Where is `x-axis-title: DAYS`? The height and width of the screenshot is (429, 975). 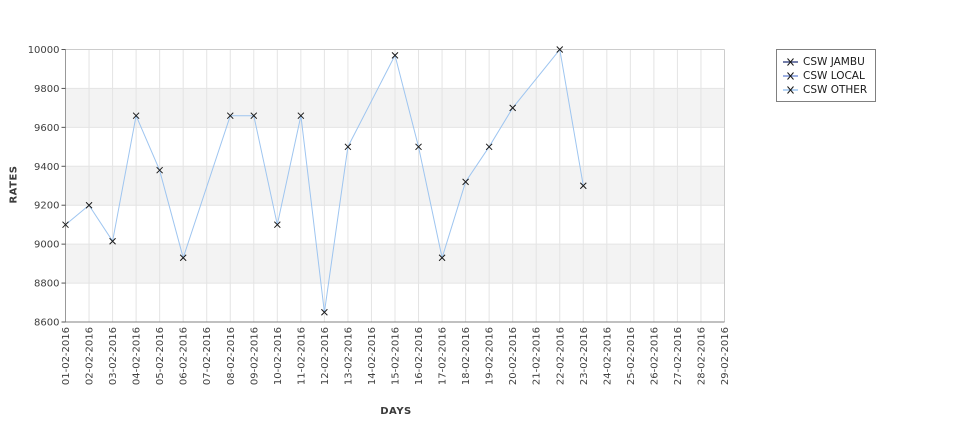 x-axis-title: DAYS is located at coordinates (396, 411).